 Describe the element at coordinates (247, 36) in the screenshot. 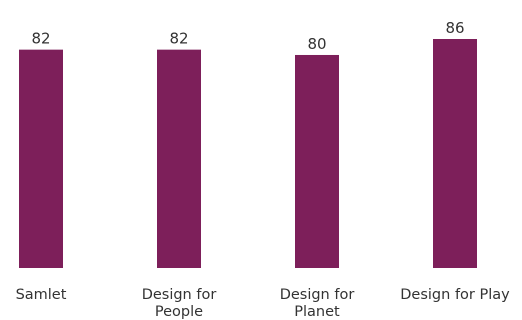

I see `value-labels-group: 82 82 80 86` at that location.